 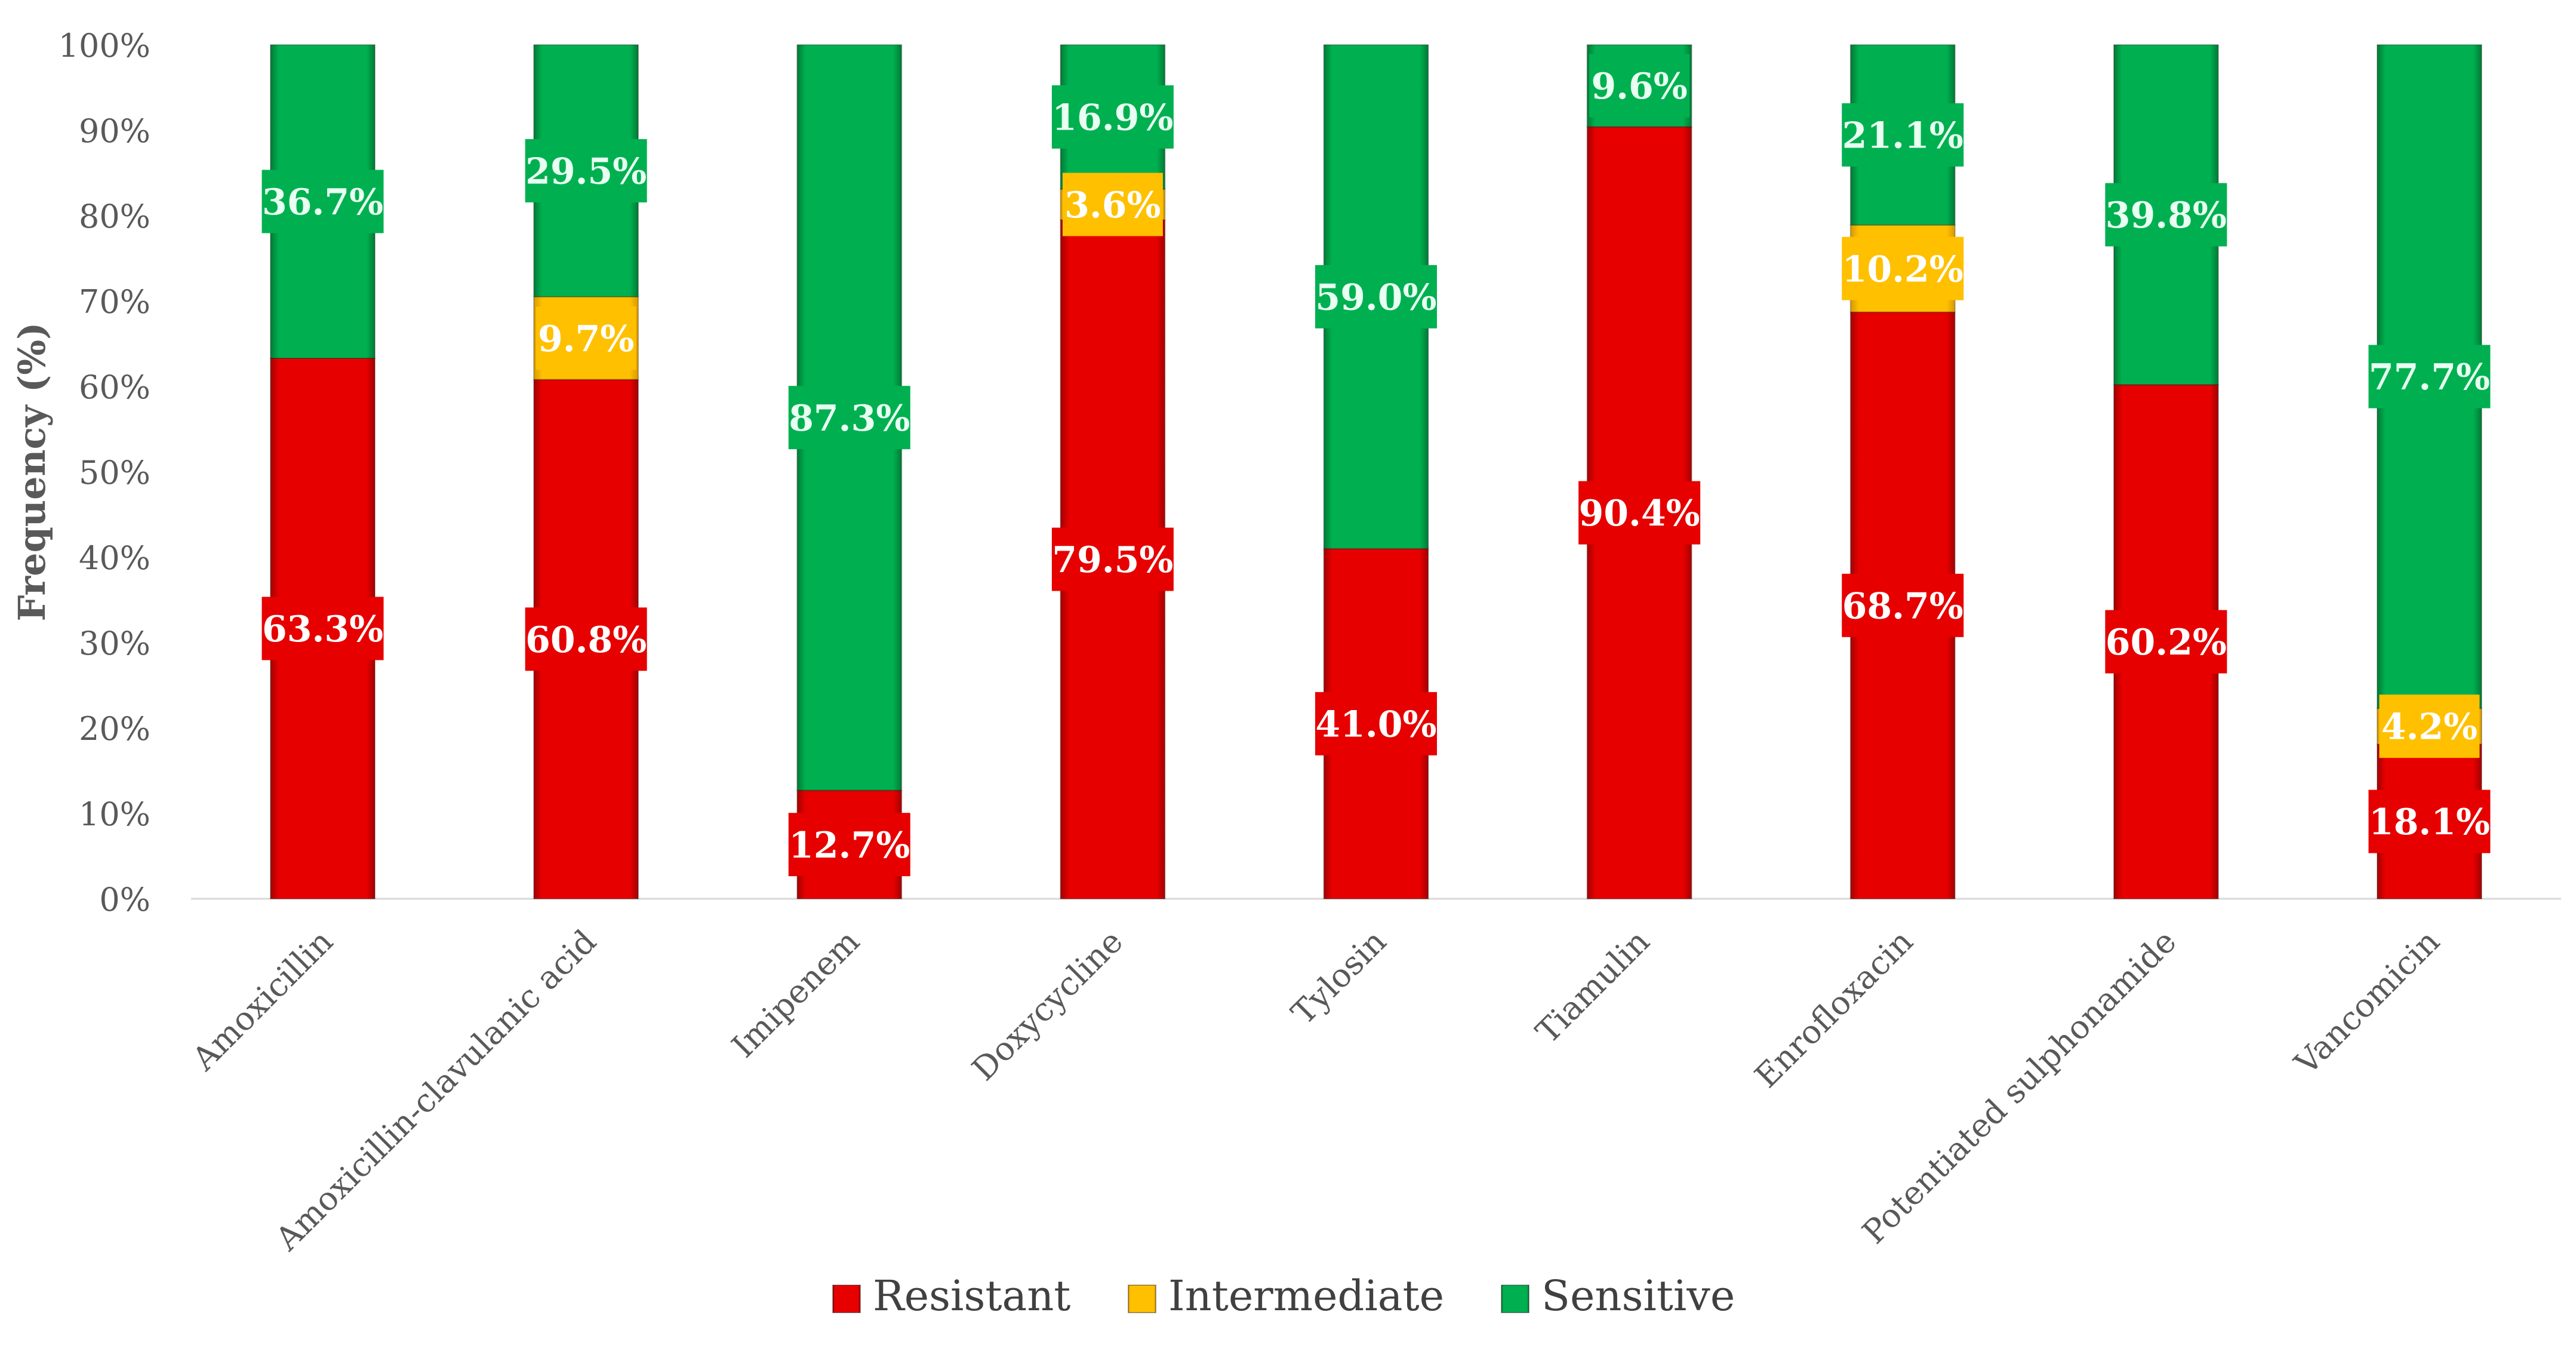 I want to click on x-tick-label: Enrofloxacin, so click(x=1833, y=1009).